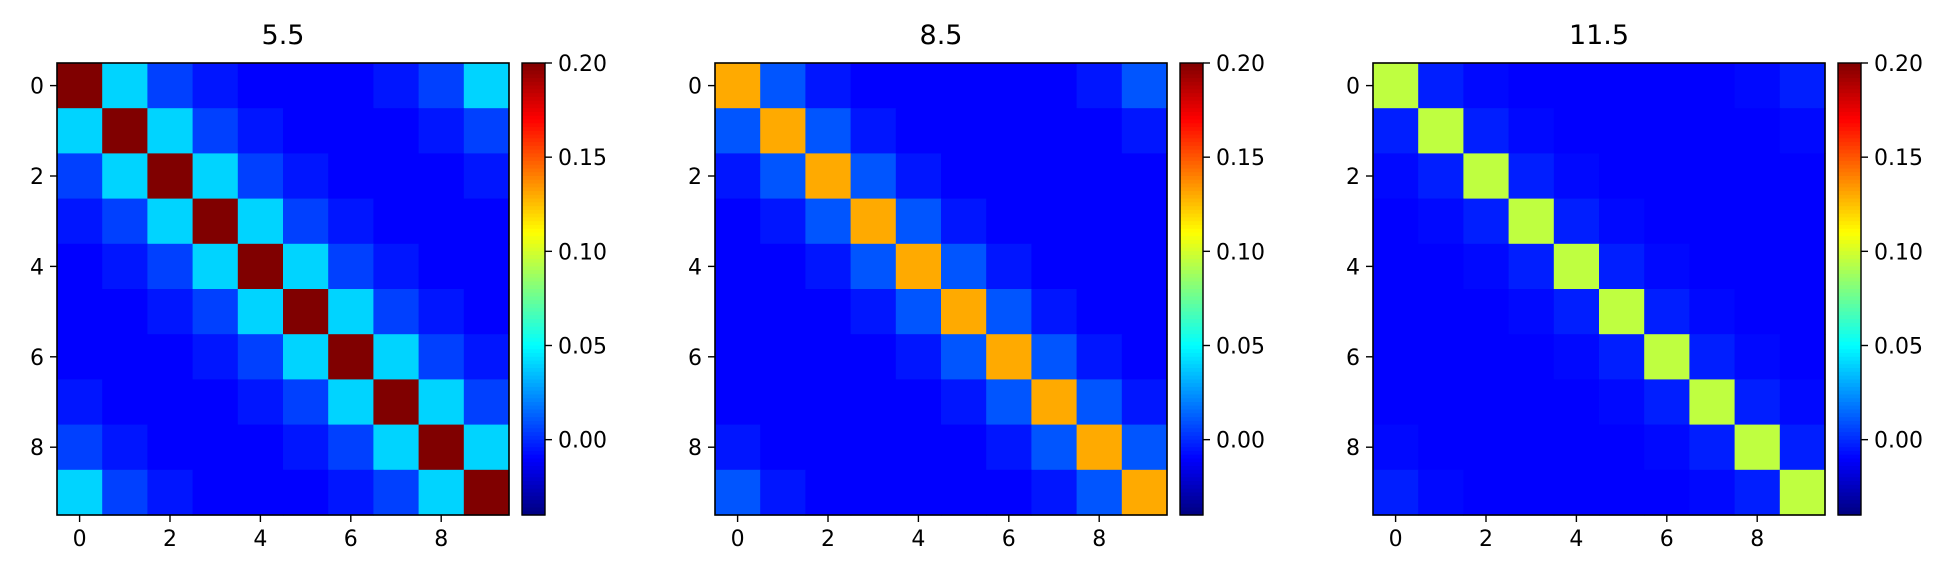 The image size is (1959, 583). Describe the element at coordinates (1898, 252) in the screenshot. I see `colorbar-tick-label: 0.10` at that location.